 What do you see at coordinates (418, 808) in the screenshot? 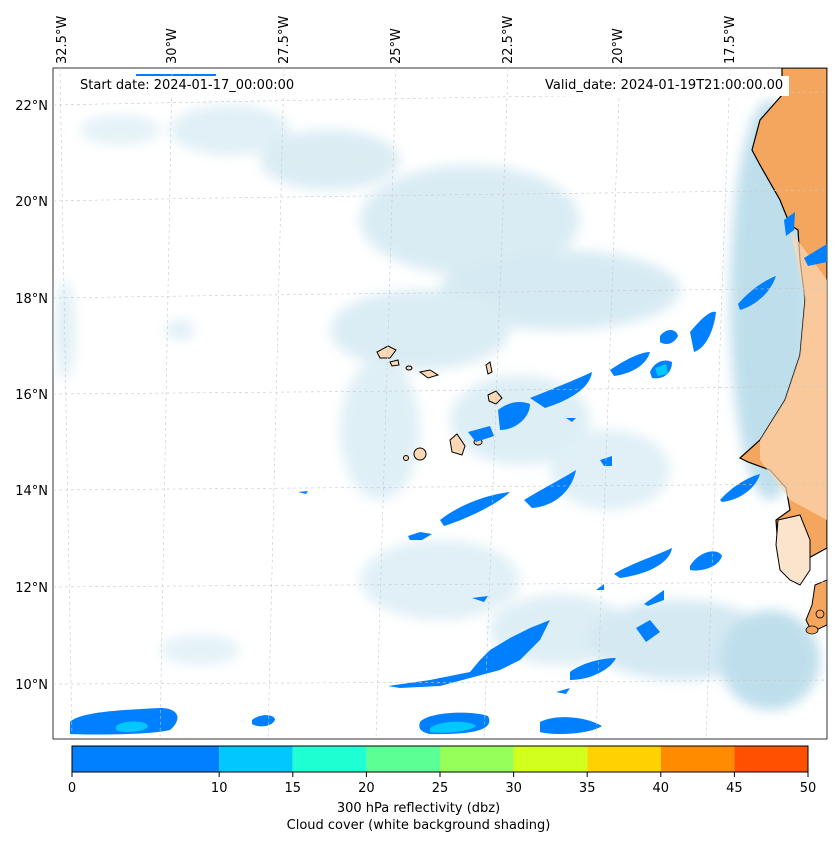
I see `colorbar-title: 300 hPa reflectivity (dbz)` at bounding box center [418, 808].